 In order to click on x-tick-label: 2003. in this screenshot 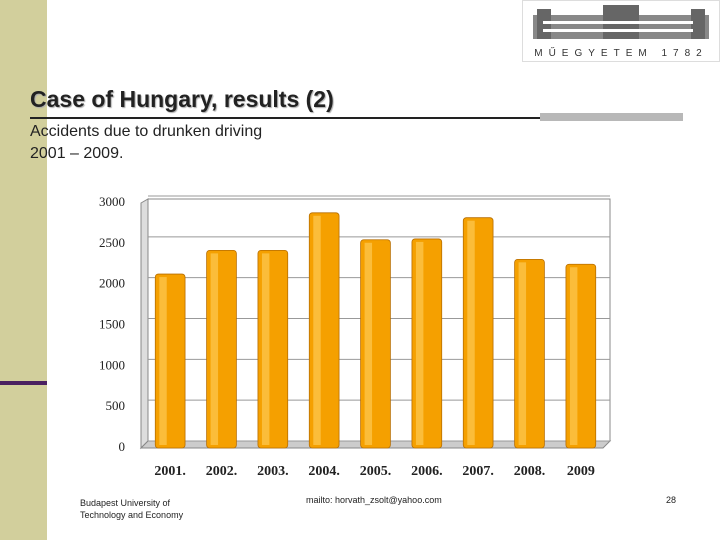, I will do `click(273, 471)`.